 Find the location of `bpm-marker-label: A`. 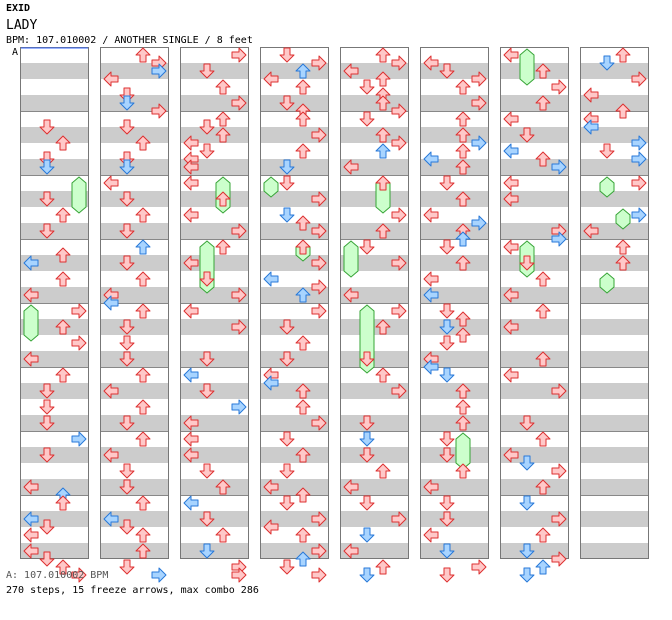

bpm-marker-label: A is located at coordinates (15, 52).